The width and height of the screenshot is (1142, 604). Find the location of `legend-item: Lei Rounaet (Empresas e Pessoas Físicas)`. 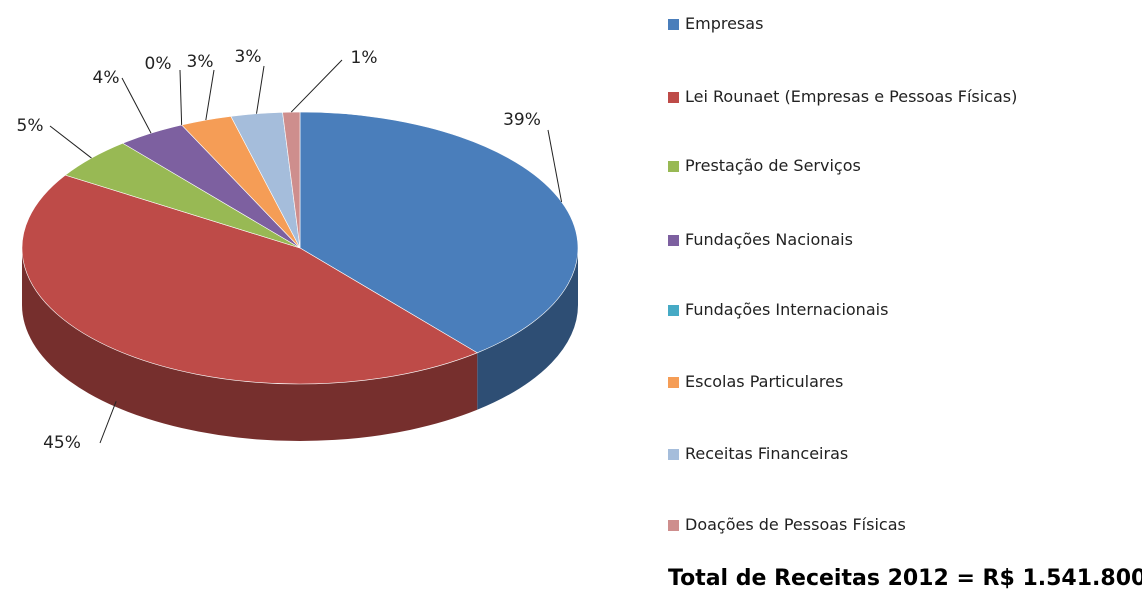

legend-item: Lei Rounaet (Empresas e Pessoas Físicas) is located at coordinates (846, 97).